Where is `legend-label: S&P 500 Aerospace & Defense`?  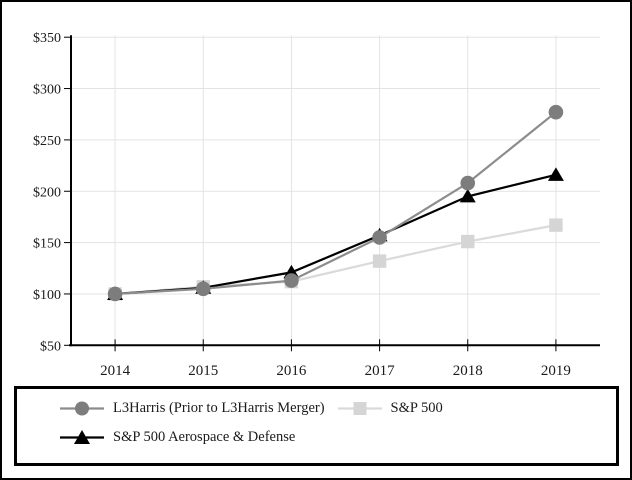
legend-label: S&P 500 Aerospace & Defense is located at coordinates (204, 436).